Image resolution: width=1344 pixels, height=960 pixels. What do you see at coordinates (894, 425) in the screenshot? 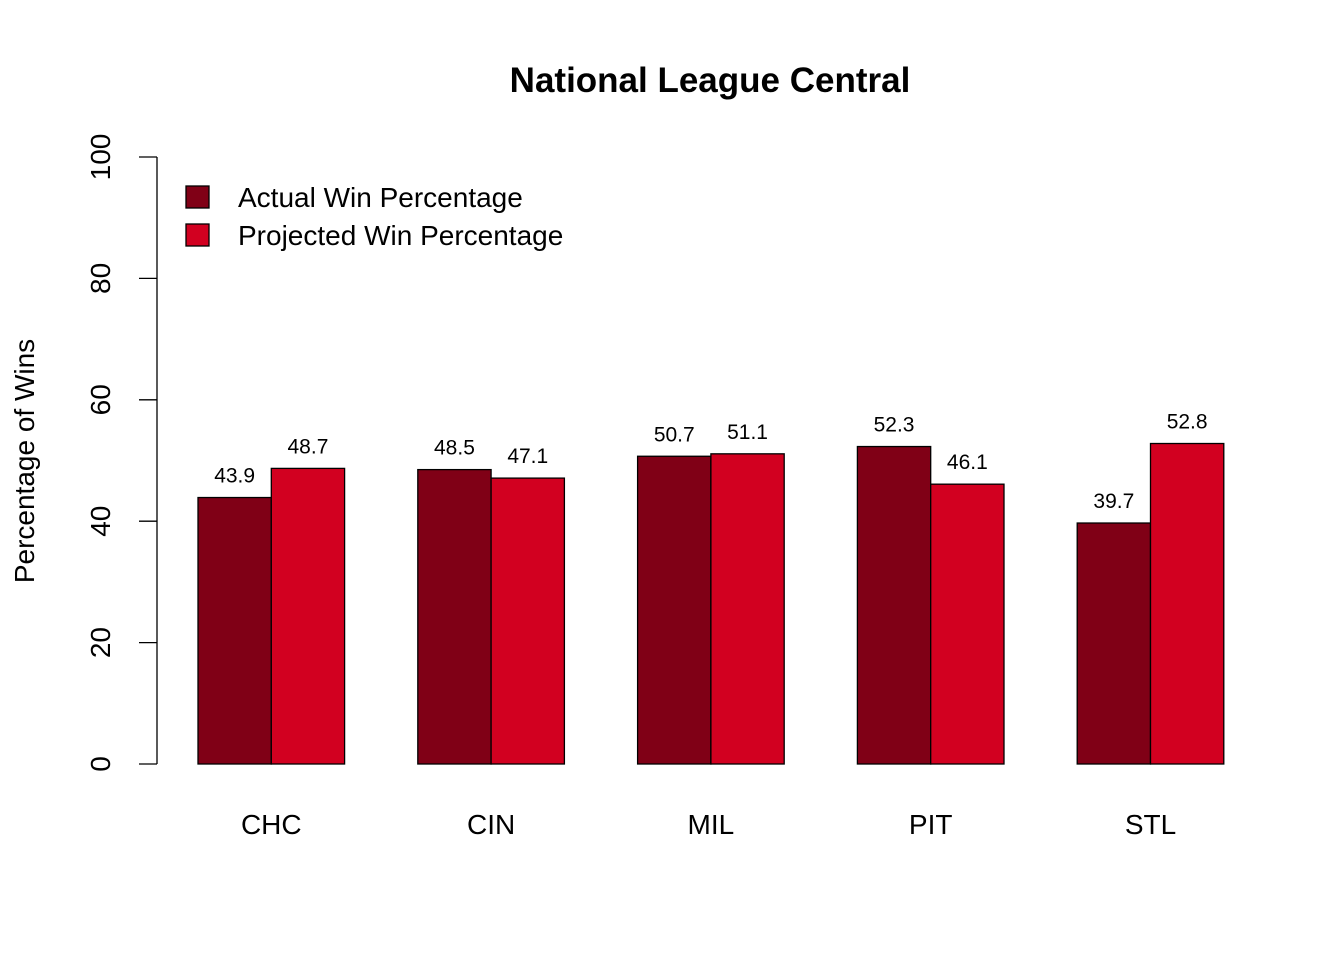
I see `data-label: 52.3` at bounding box center [894, 425].